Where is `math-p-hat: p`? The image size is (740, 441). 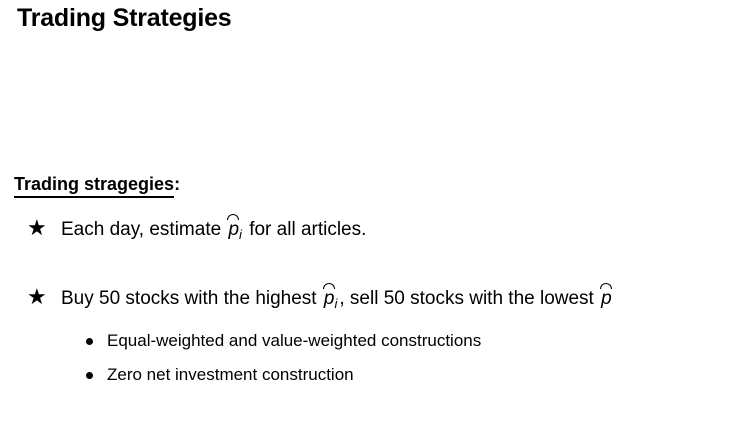 math-p-hat: p is located at coordinates (606, 296).